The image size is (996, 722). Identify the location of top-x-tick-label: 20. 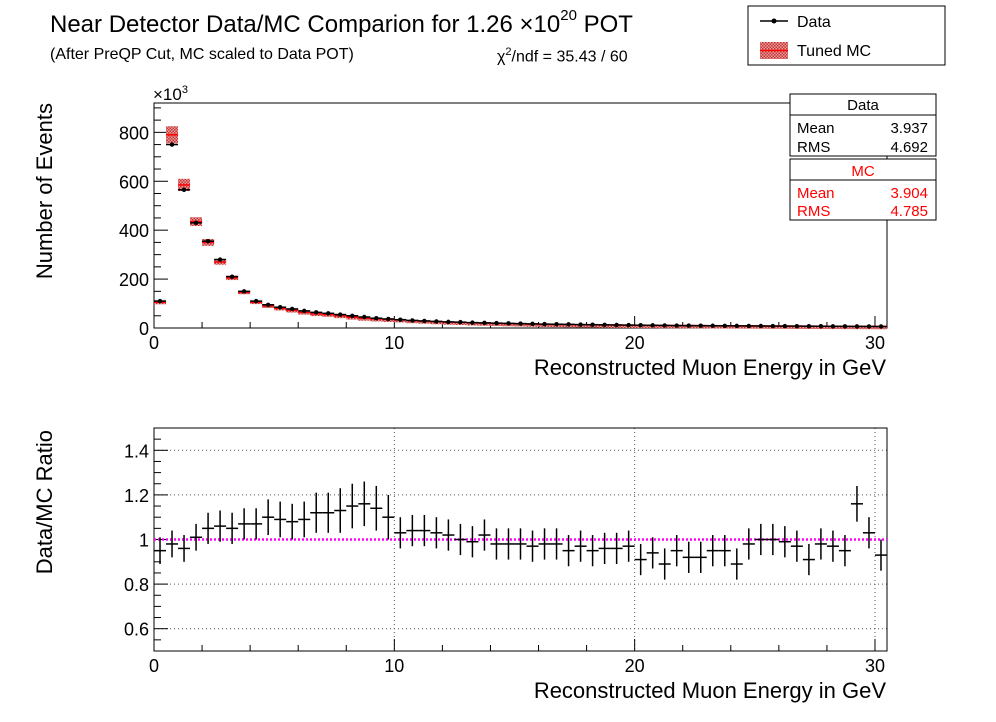
(635, 343).